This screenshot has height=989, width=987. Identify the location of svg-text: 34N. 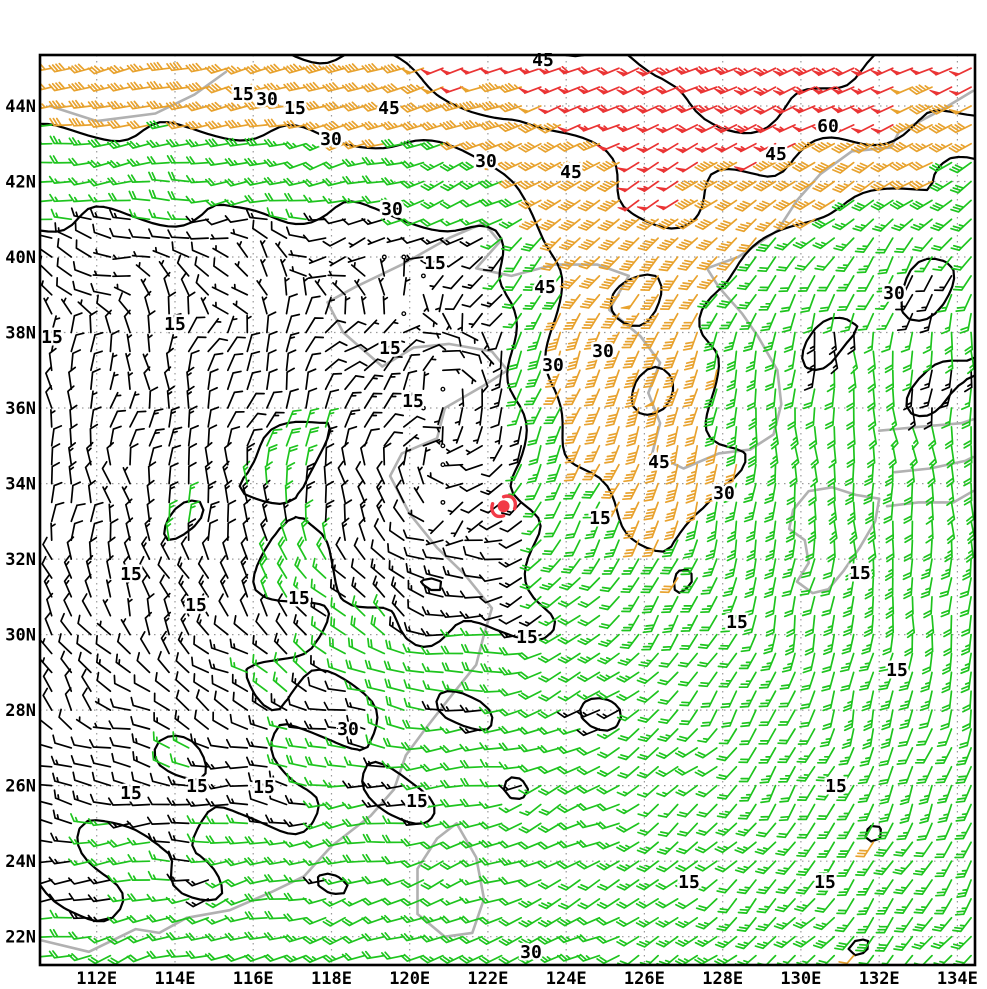
(20, 485).